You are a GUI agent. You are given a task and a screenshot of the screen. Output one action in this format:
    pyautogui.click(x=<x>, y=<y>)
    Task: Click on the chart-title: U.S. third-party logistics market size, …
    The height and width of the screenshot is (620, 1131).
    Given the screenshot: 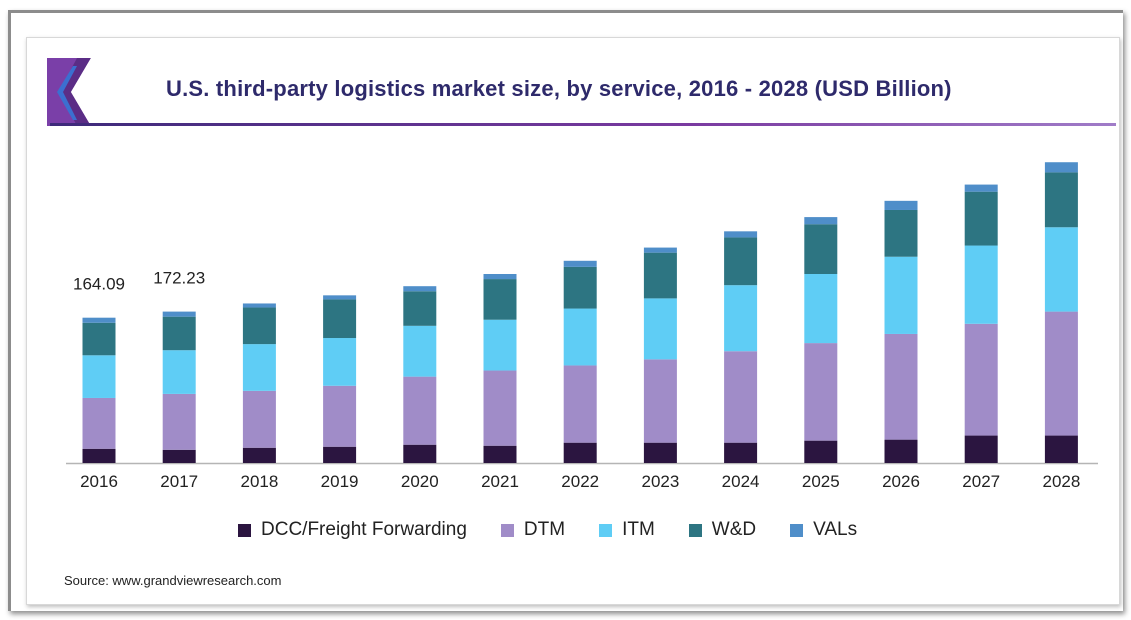 What is the action you would take?
    pyautogui.click(x=559, y=88)
    